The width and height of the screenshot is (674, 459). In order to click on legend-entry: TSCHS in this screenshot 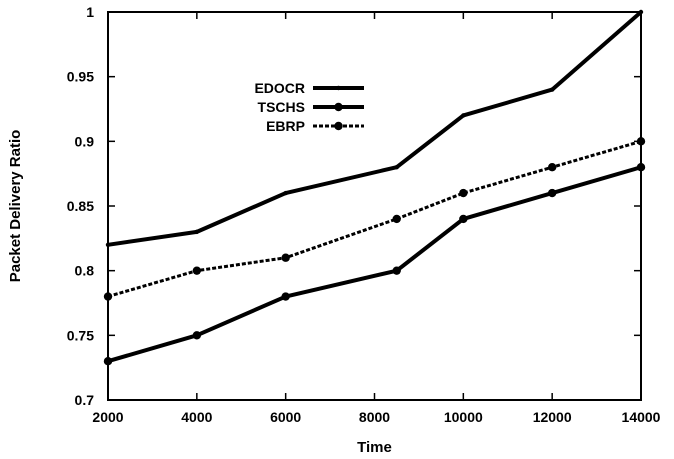, I will do `click(311, 107)`.